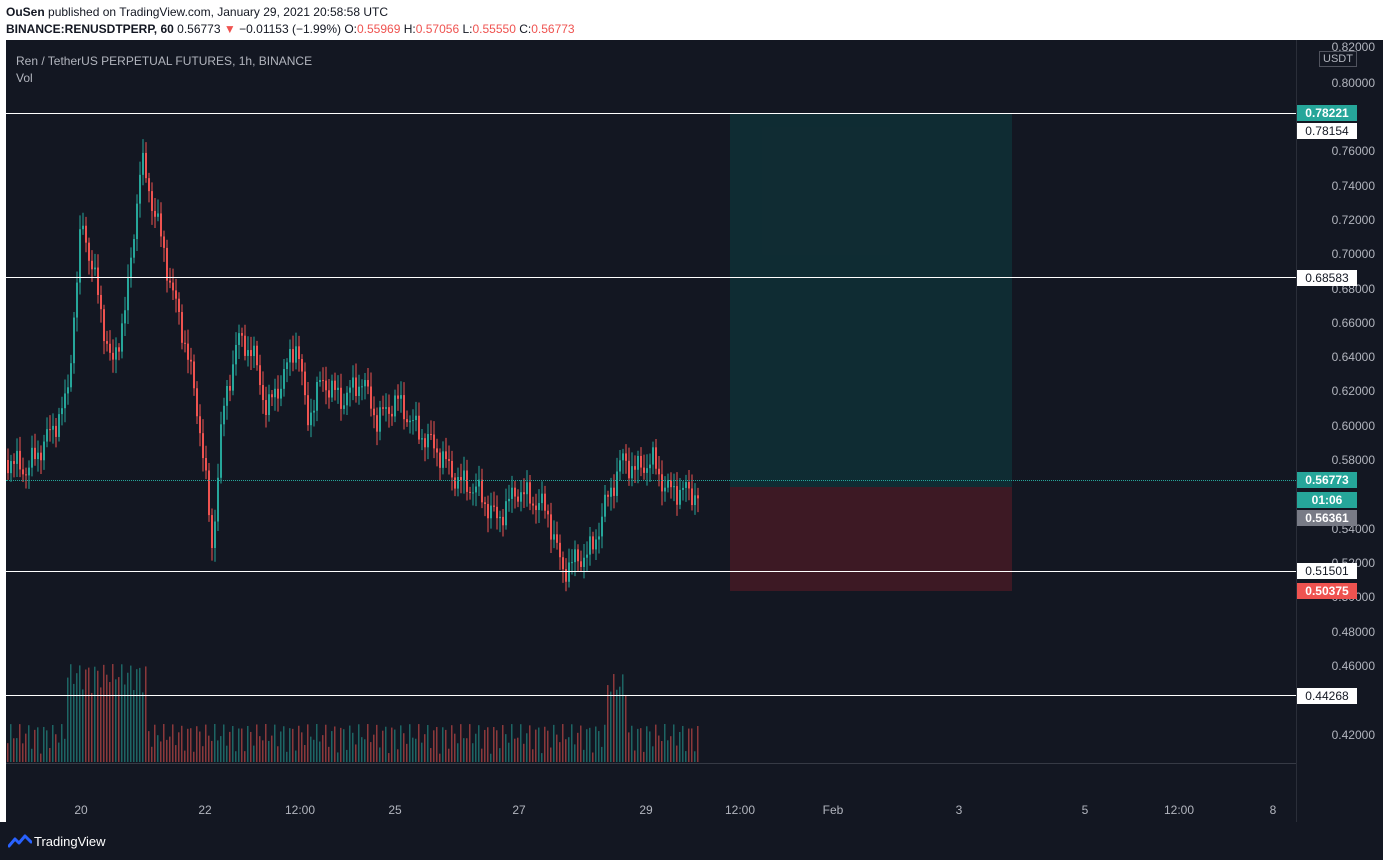  What do you see at coordinates (1353, 666) in the screenshot?
I see `price-tick: 0.46000` at bounding box center [1353, 666].